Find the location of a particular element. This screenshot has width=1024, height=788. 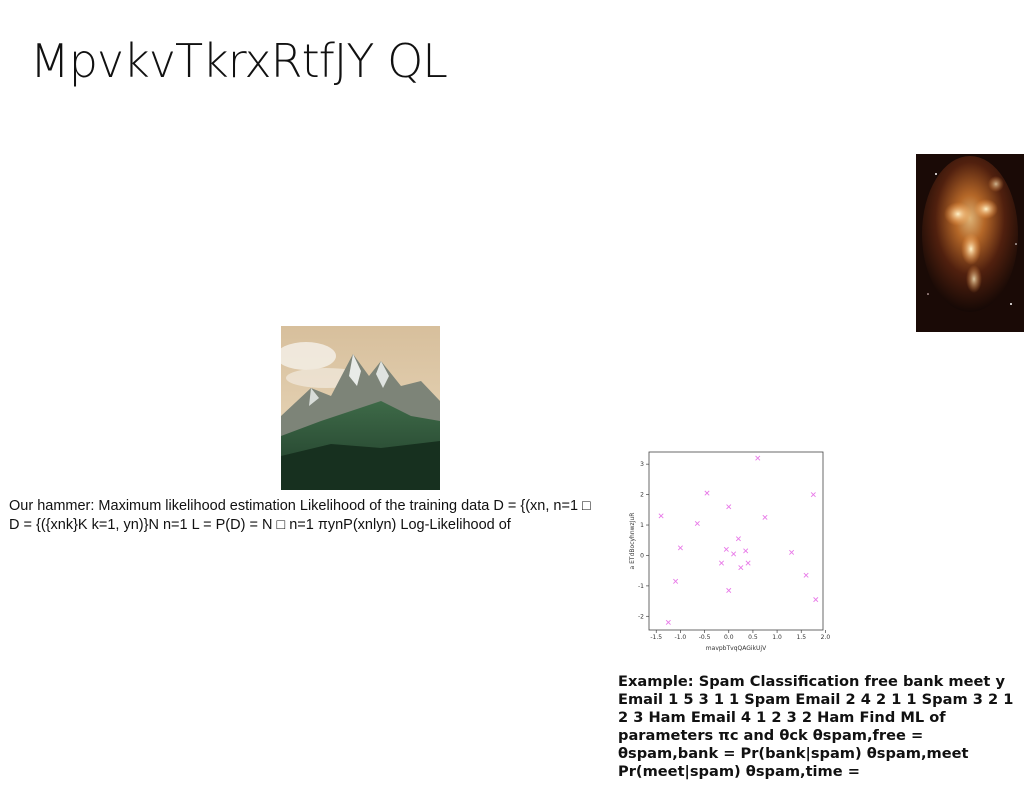

plot-frame is located at coordinates (736, 541).